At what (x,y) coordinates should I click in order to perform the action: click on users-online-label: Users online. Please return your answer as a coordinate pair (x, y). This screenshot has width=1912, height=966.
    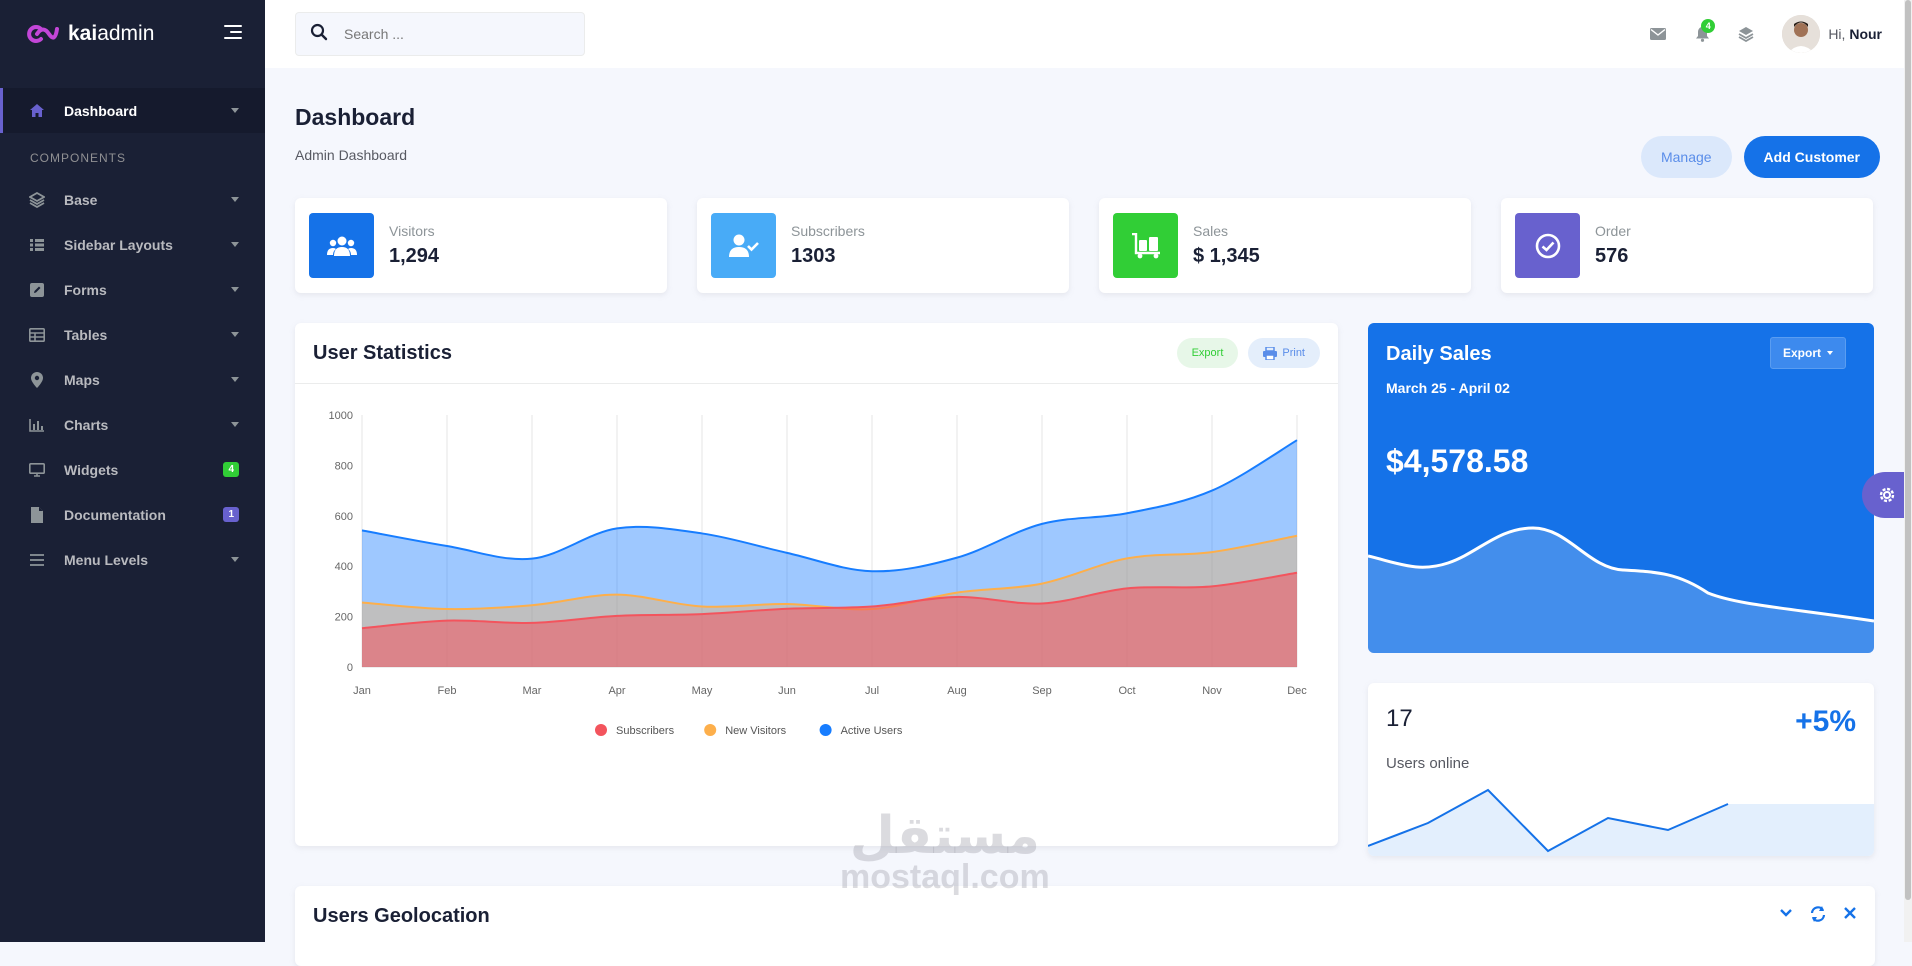
    Looking at the image, I should click on (1428, 763).